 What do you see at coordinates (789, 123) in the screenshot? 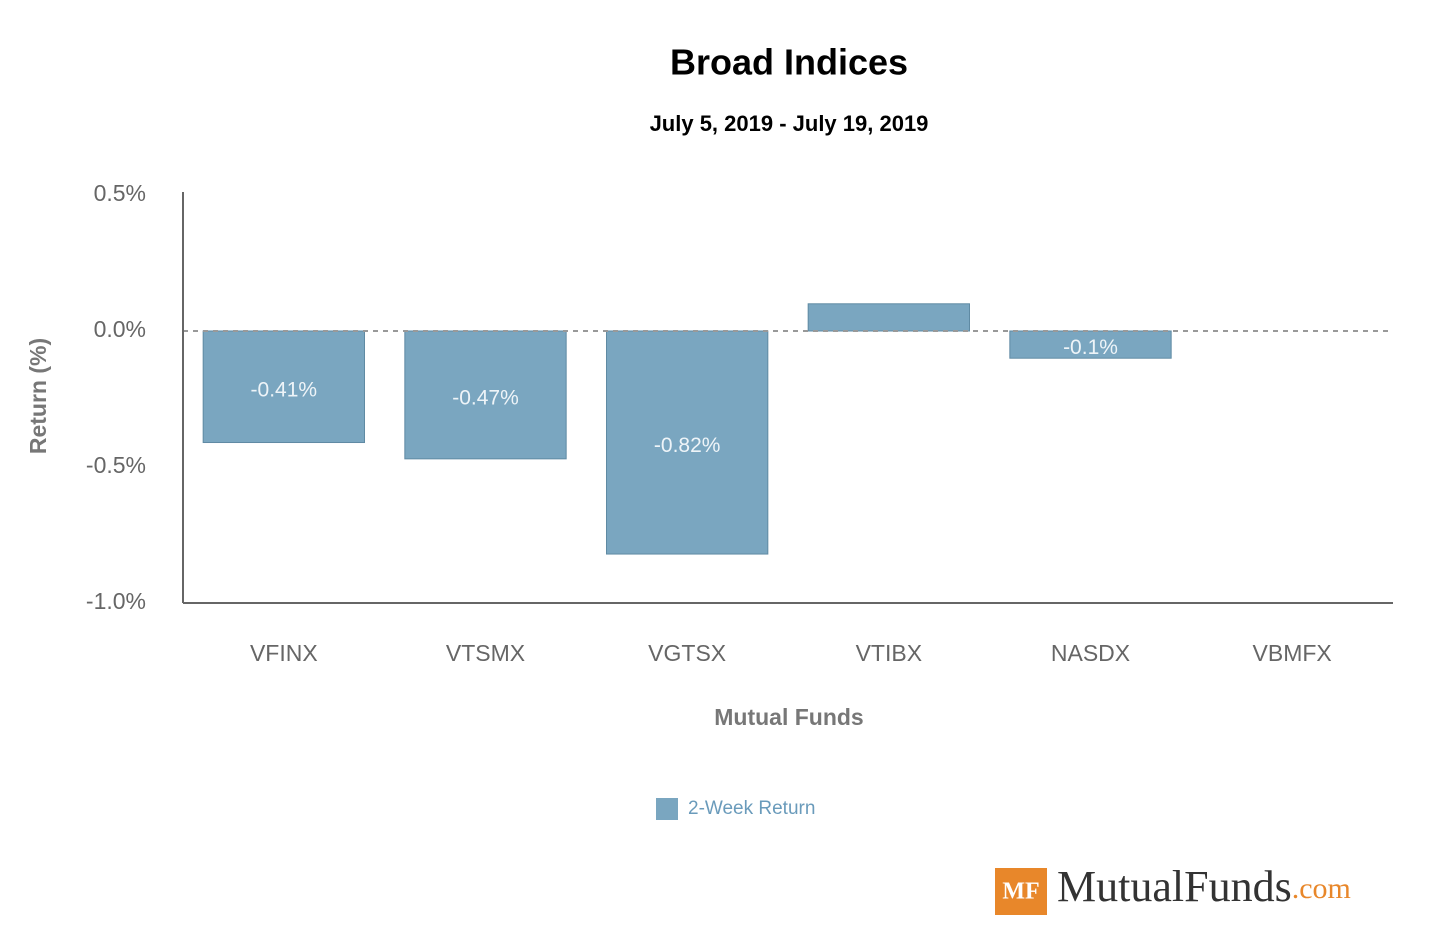
I see `chart-subtitle: July 5, 2019 - July 19, 2019` at bounding box center [789, 123].